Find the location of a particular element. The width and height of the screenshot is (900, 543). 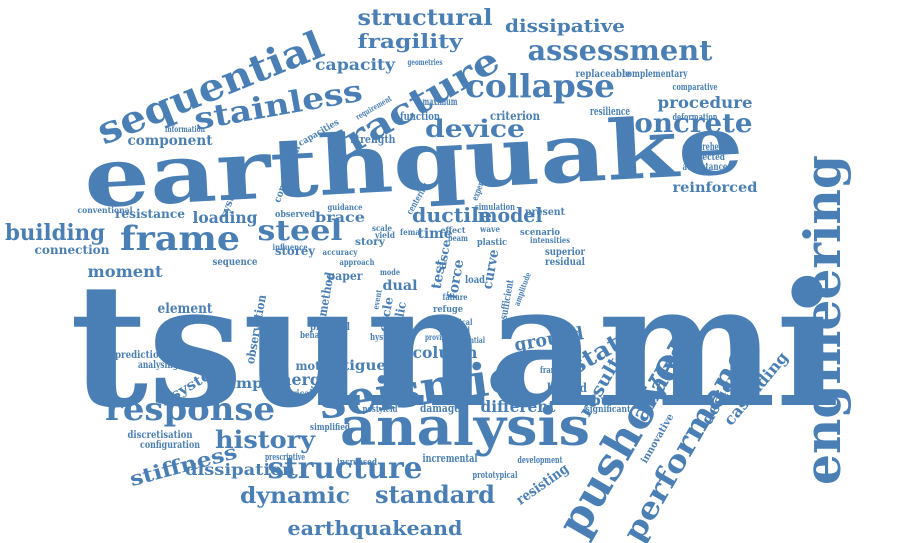

word-earthquakeand: earthquakeand is located at coordinates (375, 528).